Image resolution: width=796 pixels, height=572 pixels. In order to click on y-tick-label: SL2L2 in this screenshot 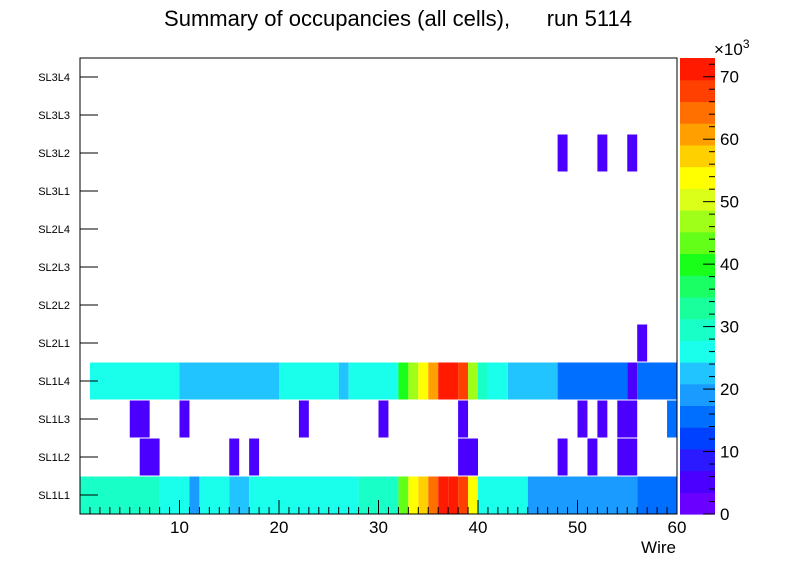, I will do `click(54, 306)`.